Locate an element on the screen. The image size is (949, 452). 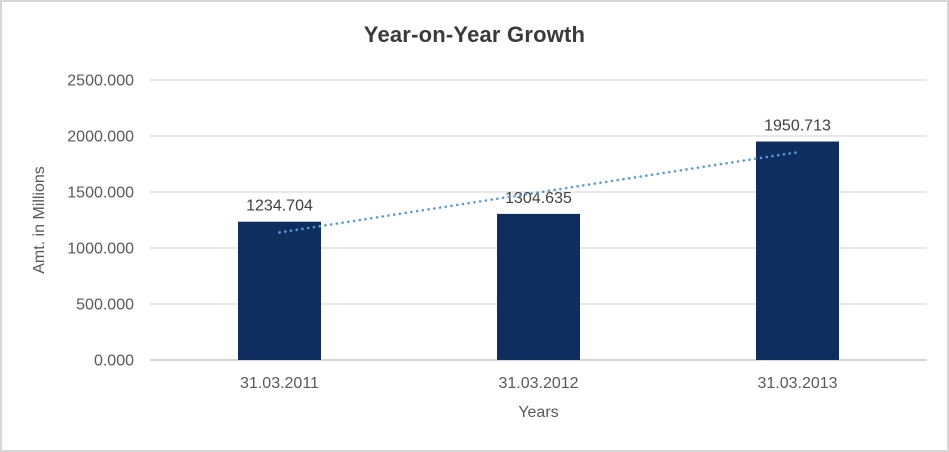
y-tick-label: 2000.000 is located at coordinates (100, 137).